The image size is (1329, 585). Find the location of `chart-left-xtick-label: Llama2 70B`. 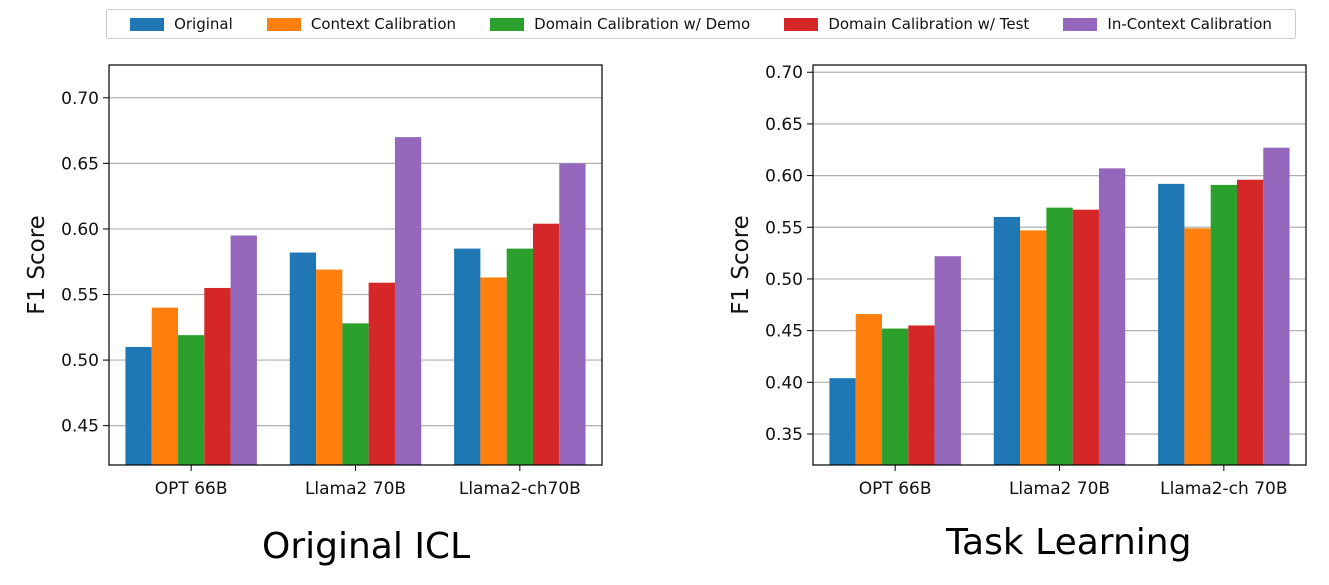

chart-left-xtick-label: Llama2 70B is located at coordinates (355, 489).